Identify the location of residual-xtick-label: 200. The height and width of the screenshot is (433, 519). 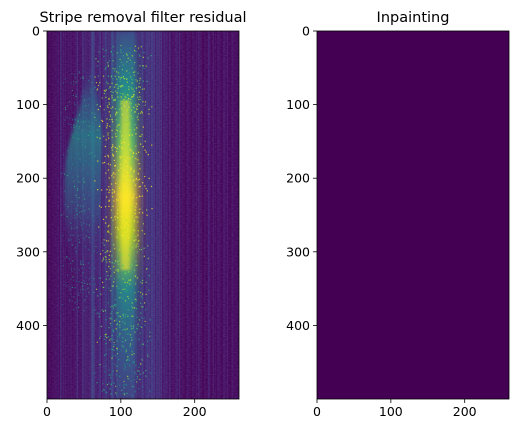
(195, 411).